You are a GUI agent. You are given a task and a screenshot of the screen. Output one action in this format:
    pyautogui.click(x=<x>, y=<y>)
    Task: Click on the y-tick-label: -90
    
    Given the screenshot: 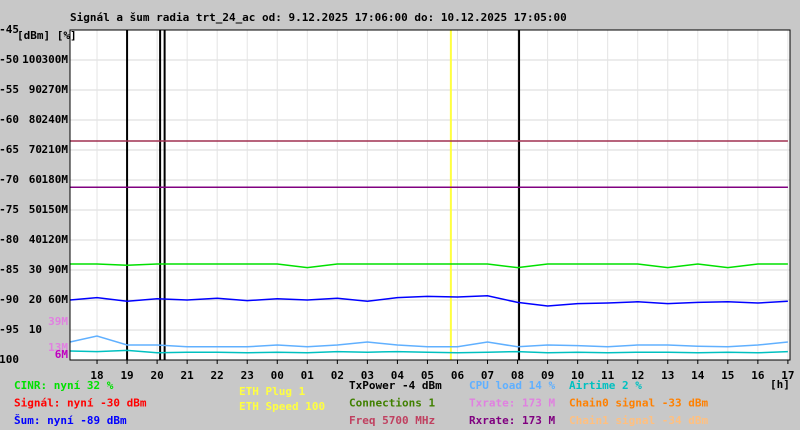 What is the action you would take?
    pyautogui.click(x=9, y=299)
    